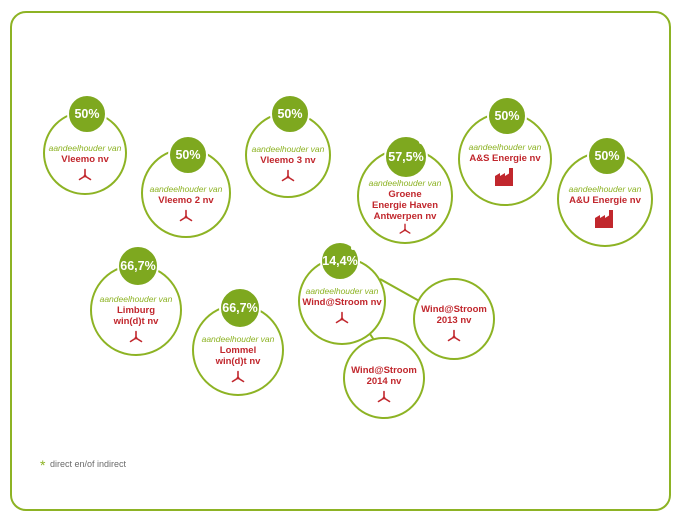  I want to click on legend: * direct en/of indirect, so click(83, 465).